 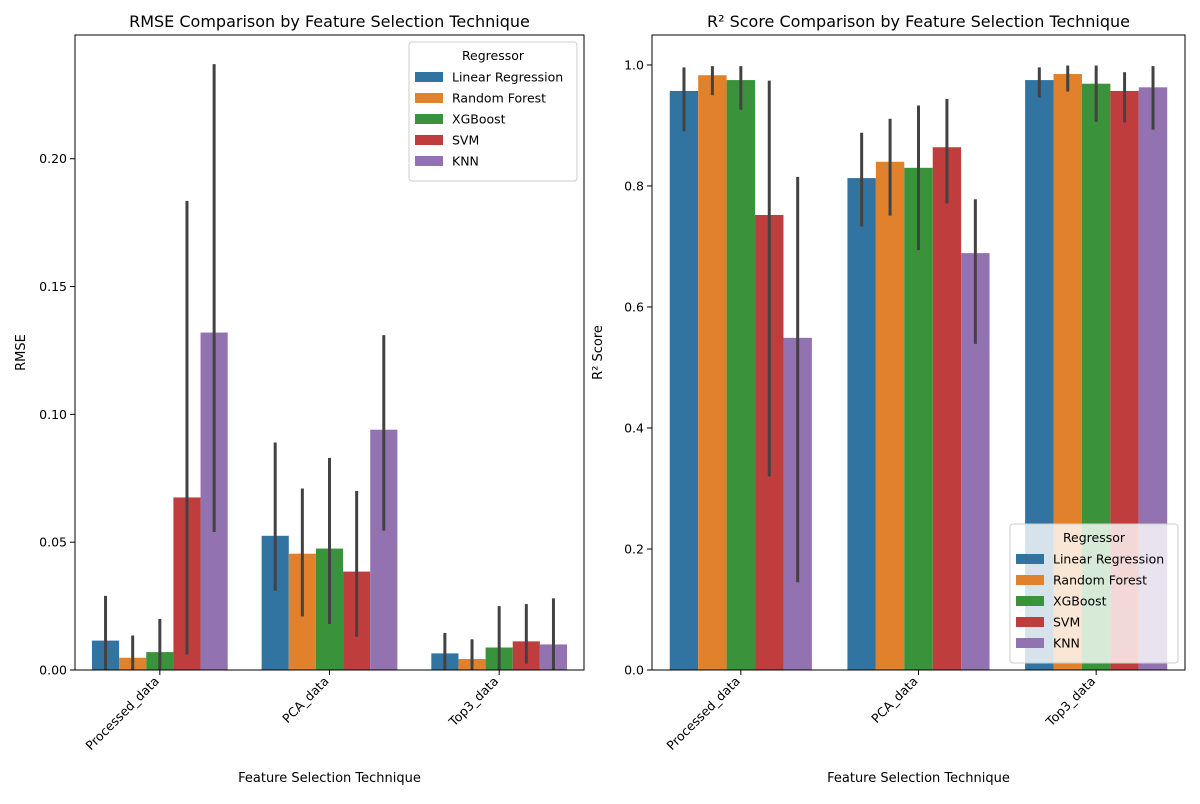 What do you see at coordinates (53, 158) in the screenshot?
I see `y-tick-label: 0.20` at bounding box center [53, 158].